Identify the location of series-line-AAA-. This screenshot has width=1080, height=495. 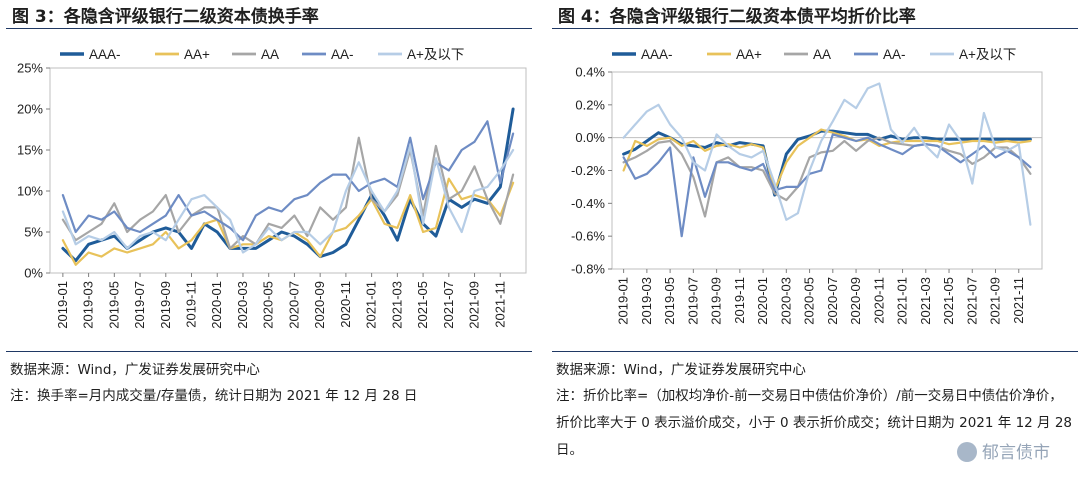
(288, 185).